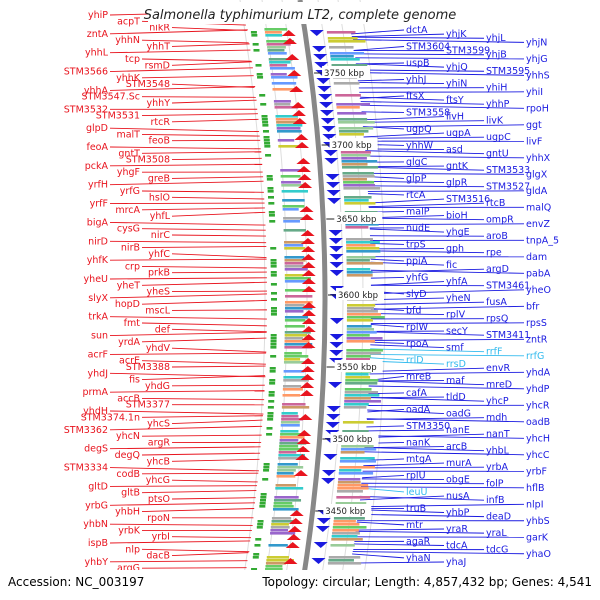  Describe the element at coordinates (418, 442) in the screenshot. I see `right-gene-label: nanK` at that location.